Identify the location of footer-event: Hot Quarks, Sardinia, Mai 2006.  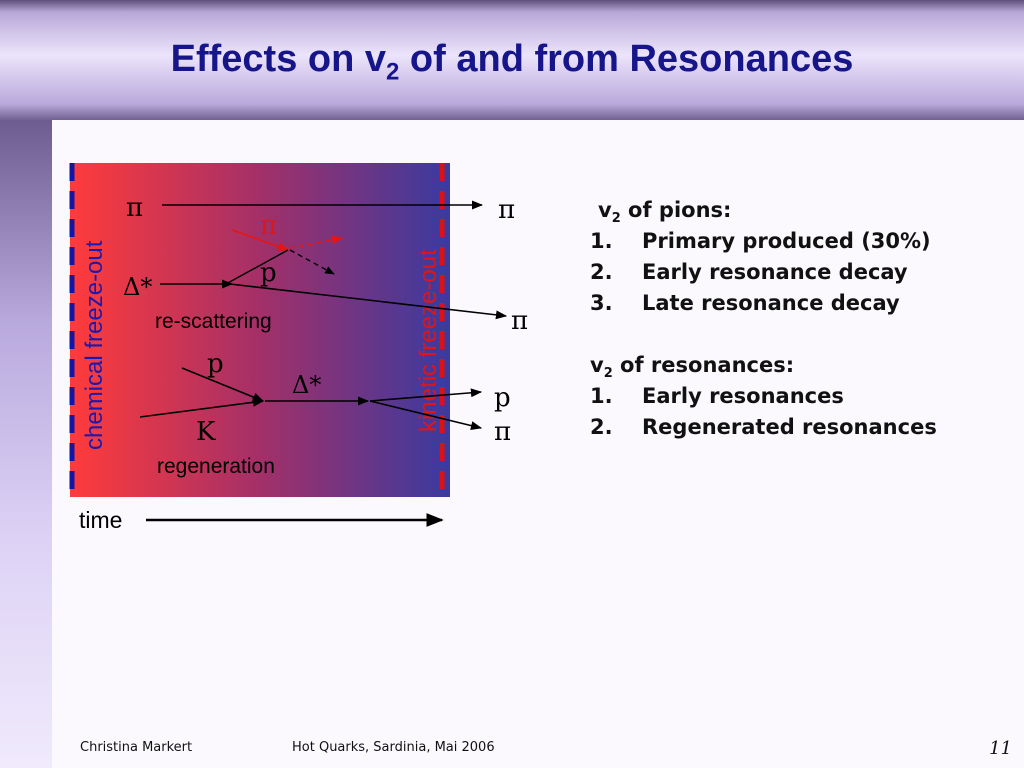
(393, 747).